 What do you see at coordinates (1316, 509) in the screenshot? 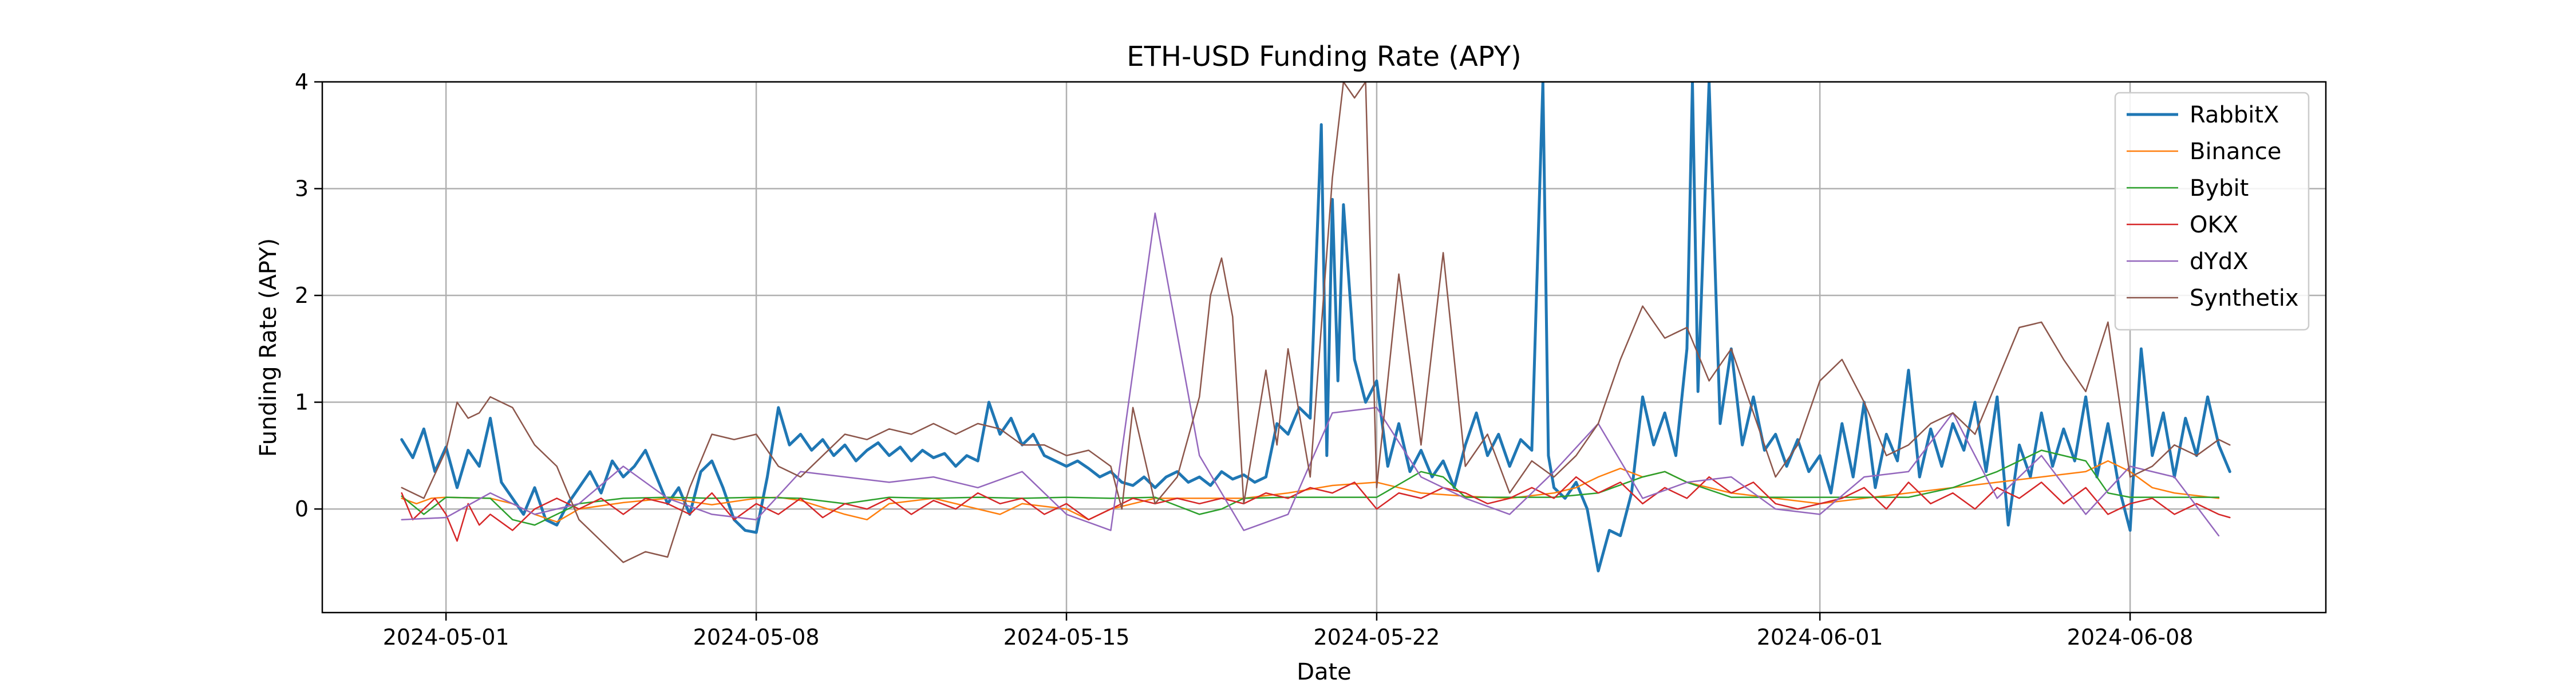
I see `series-line-okx` at bounding box center [1316, 509].